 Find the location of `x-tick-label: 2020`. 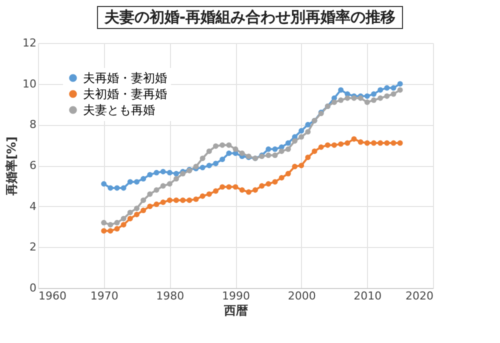

x-tick-label: 2020 is located at coordinates (420, 296).